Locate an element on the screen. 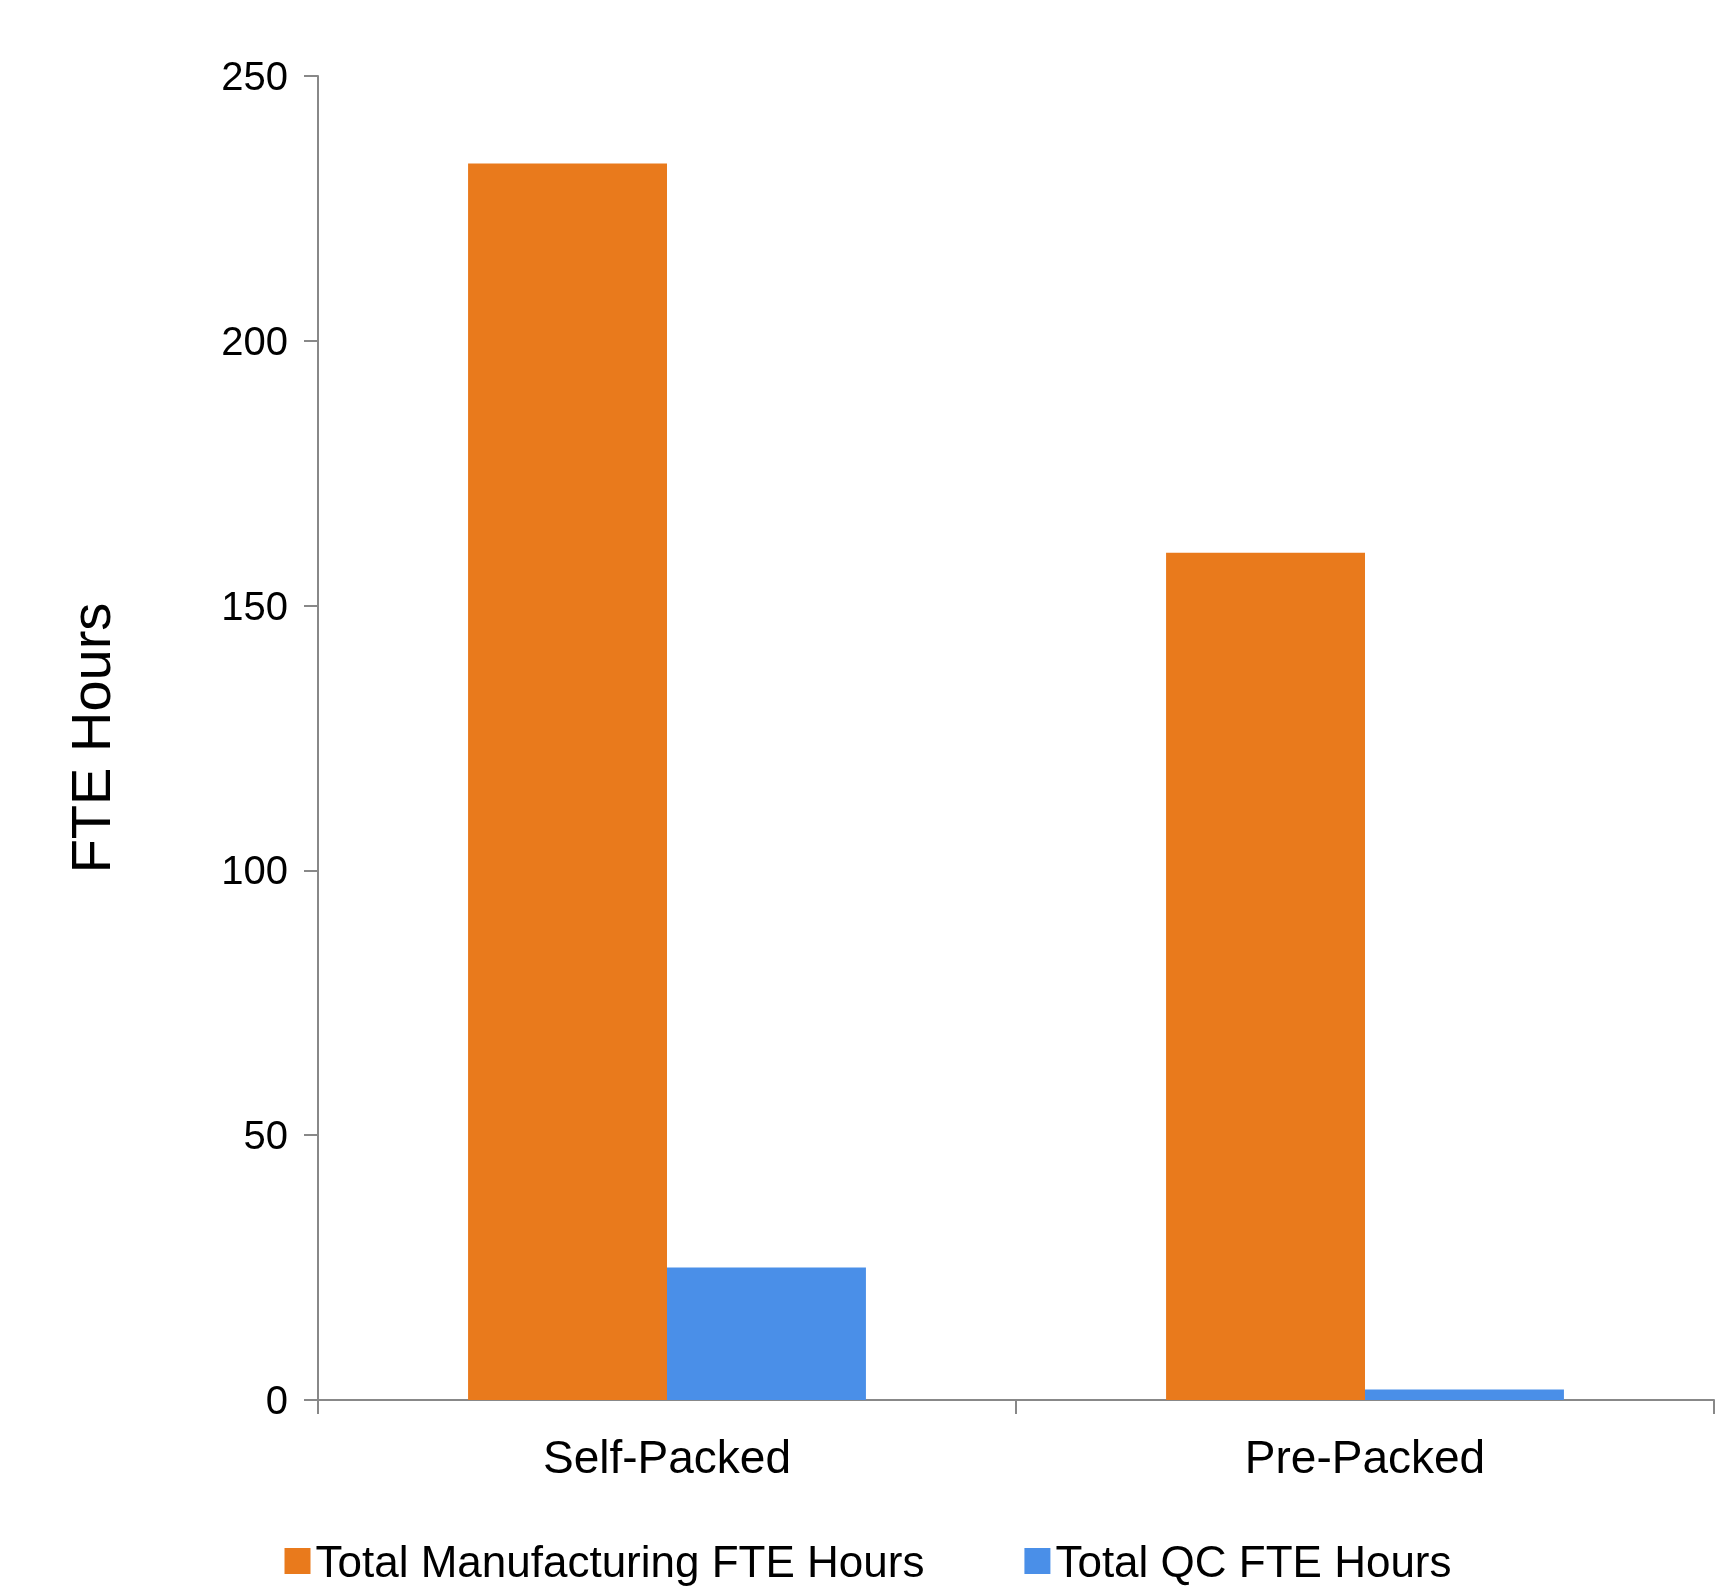 This screenshot has width=1736, height=1589. y-axis-title: FTE Hours is located at coordinates (90, 738).